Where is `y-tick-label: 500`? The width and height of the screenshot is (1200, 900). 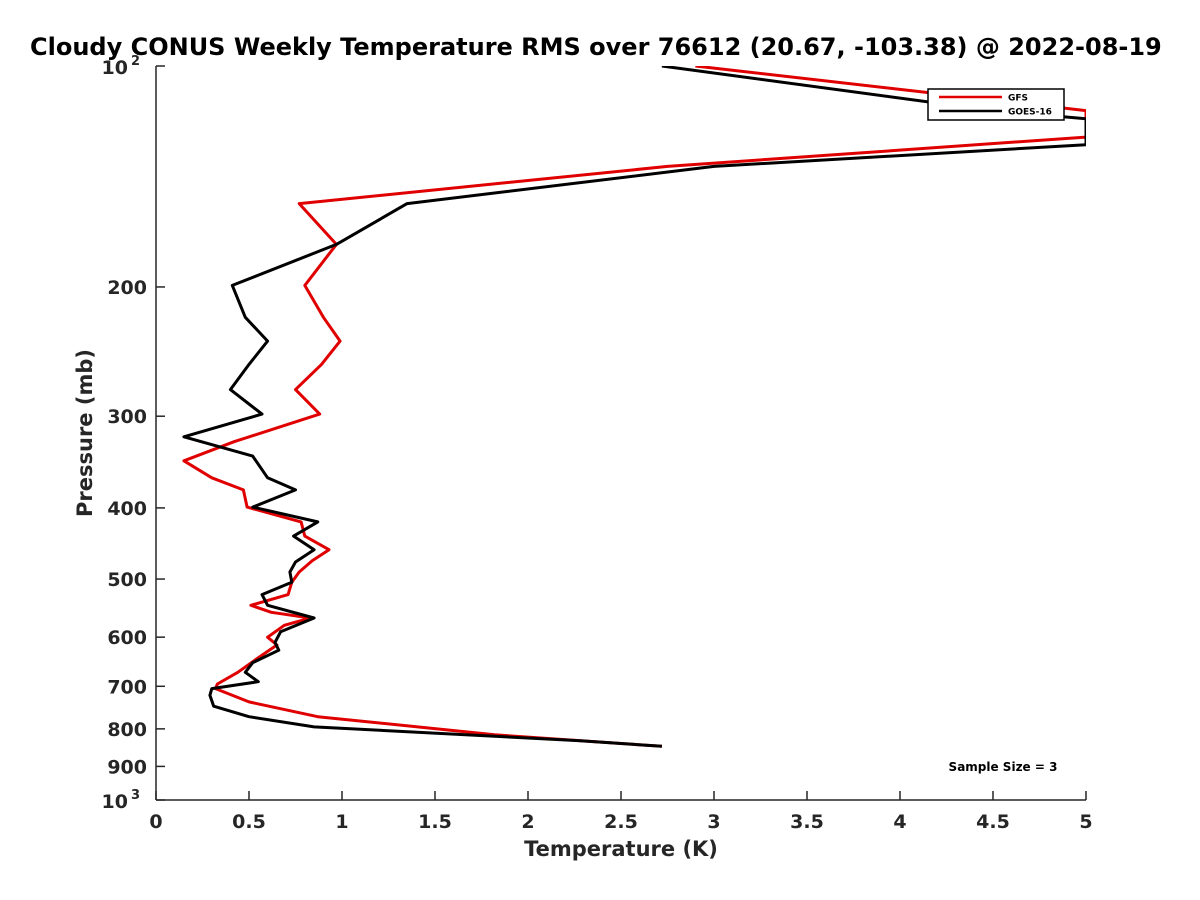
y-tick-label: 500 is located at coordinates (127, 580).